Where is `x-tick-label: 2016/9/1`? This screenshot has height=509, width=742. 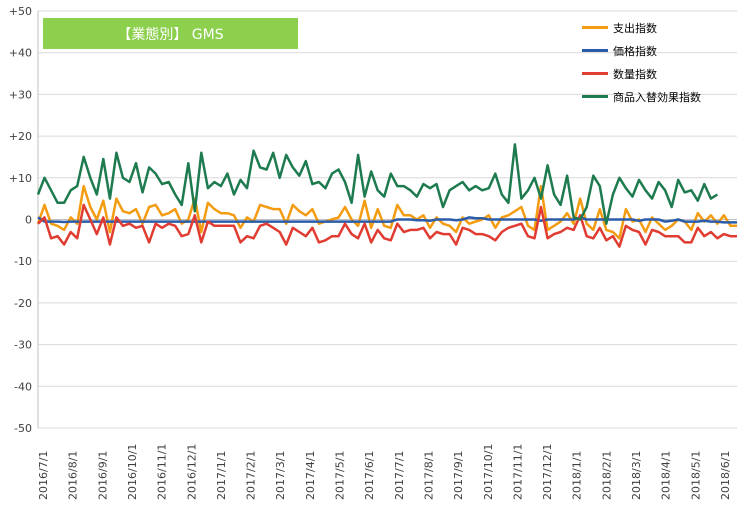 x-tick-label: 2016/9/1 is located at coordinates (102, 475).